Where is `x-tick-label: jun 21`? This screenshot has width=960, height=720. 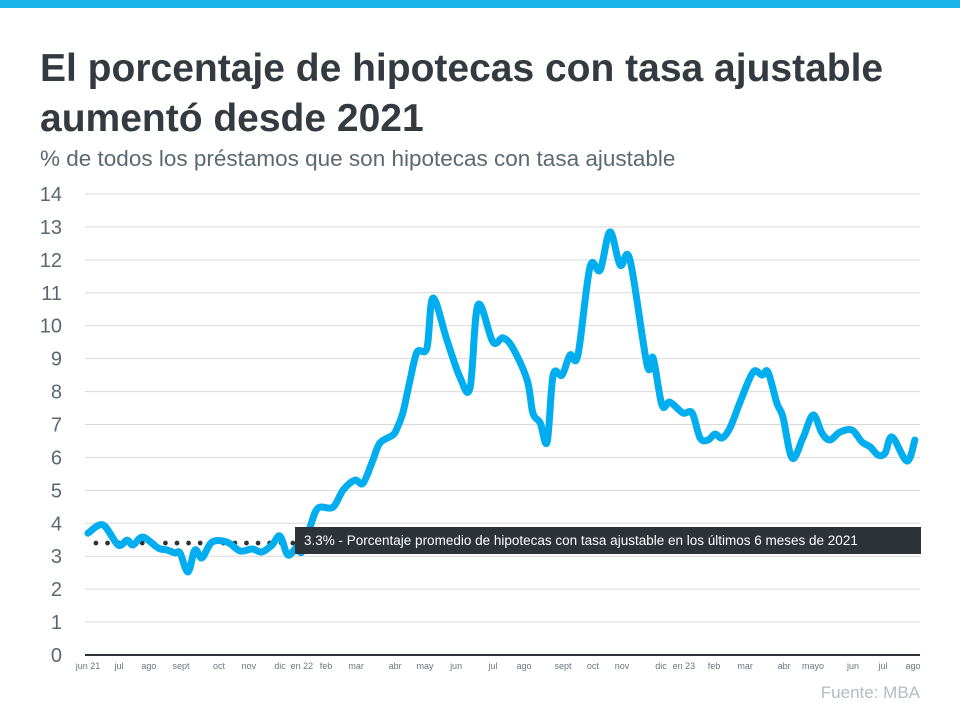 x-tick-label: jun 21 is located at coordinates (88, 666).